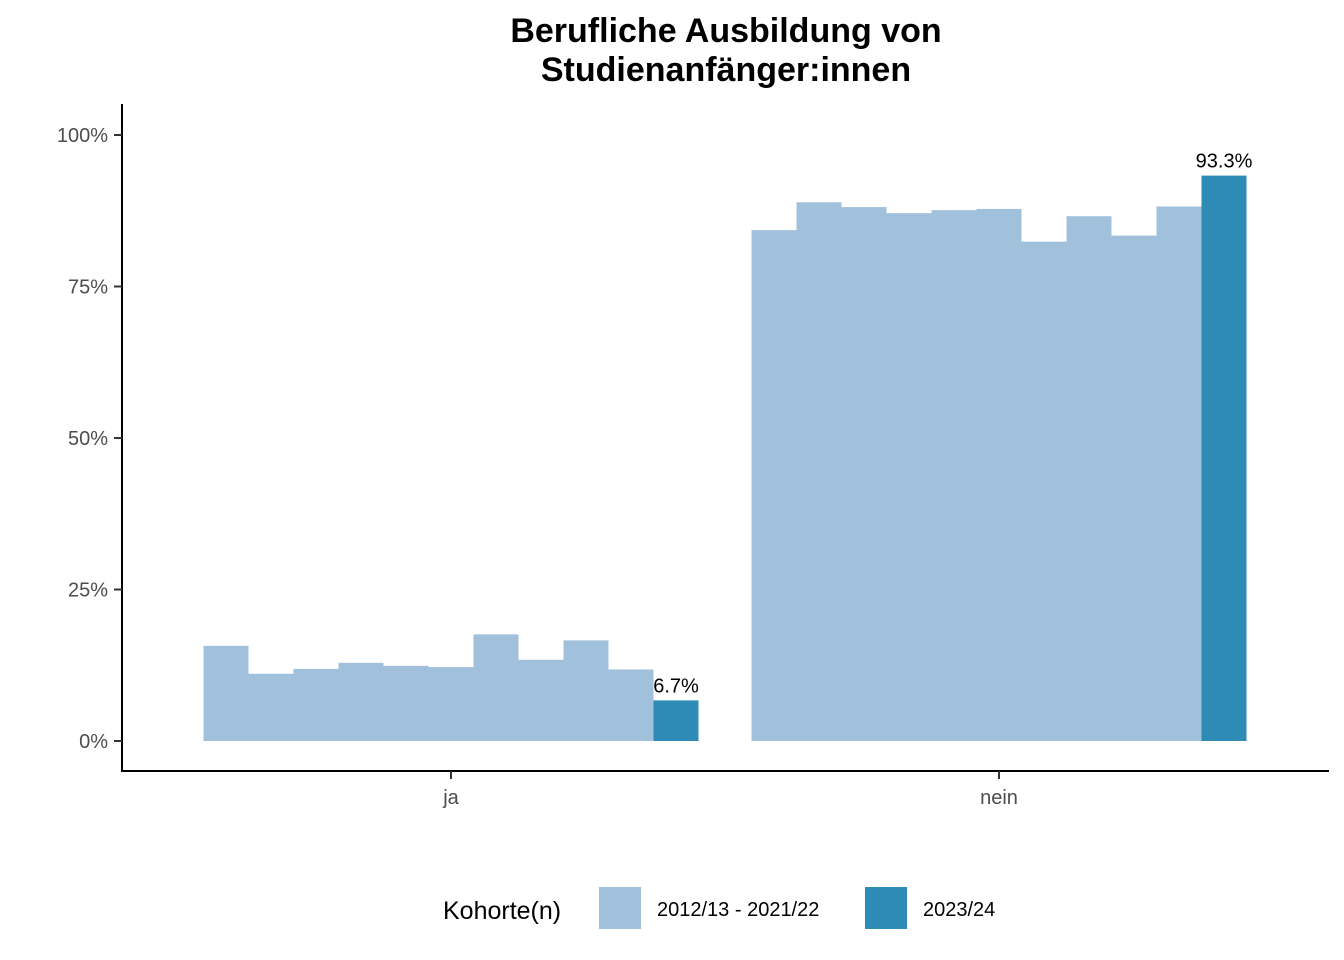 This screenshot has height=960, width=1344. I want to click on chart-title-line-1: Berufliche Ausbildung von, so click(725, 31).